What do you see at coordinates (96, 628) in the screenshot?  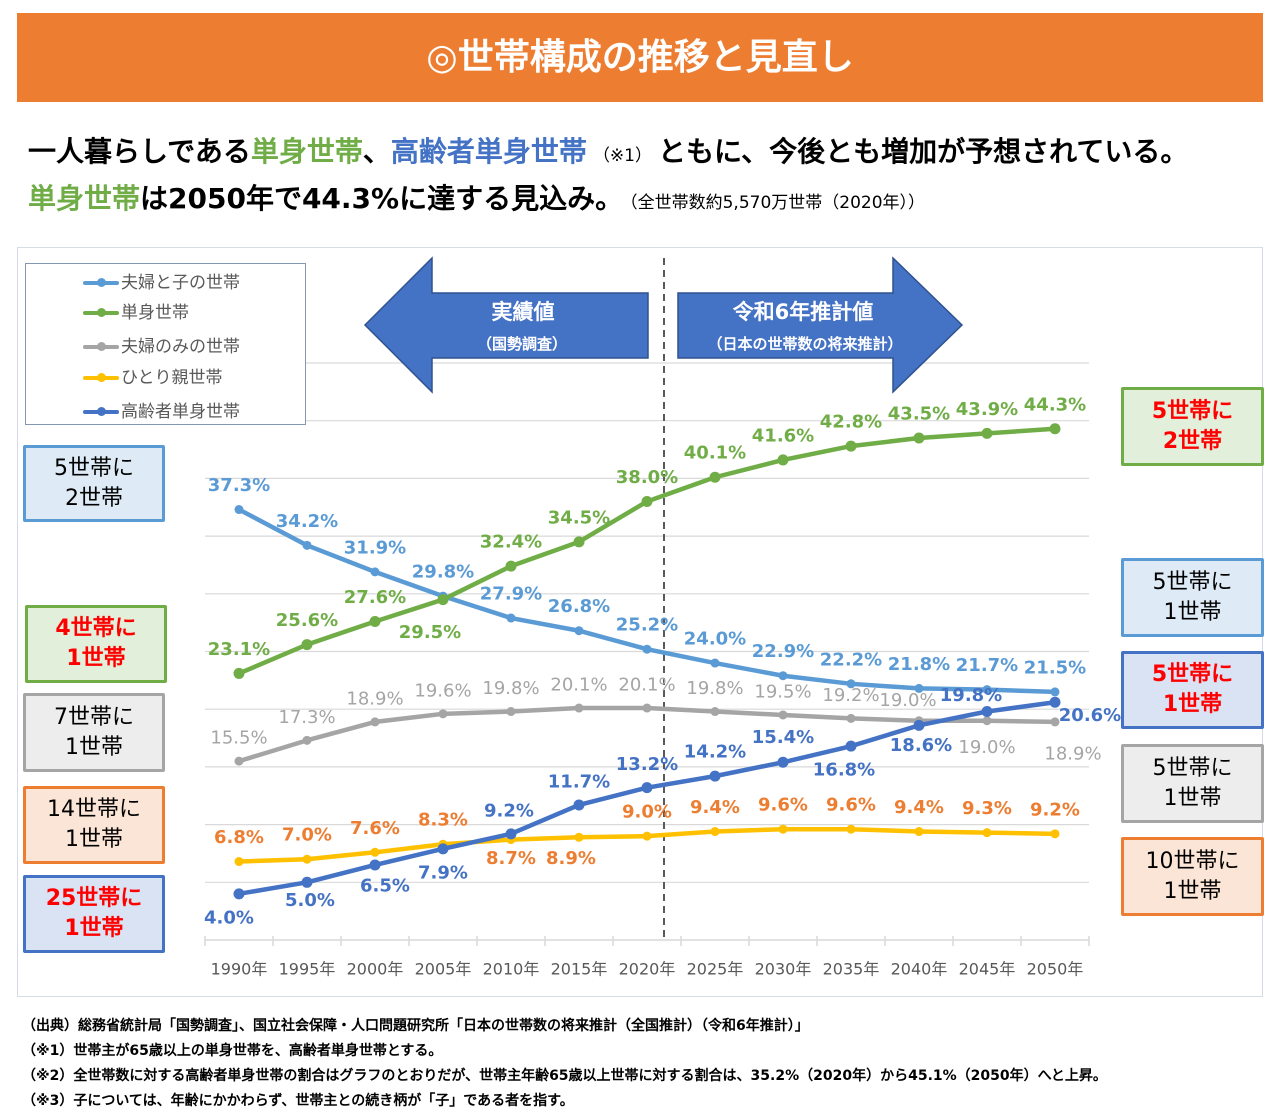 I see `ratio-box-line1: 4世帯に` at bounding box center [96, 628].